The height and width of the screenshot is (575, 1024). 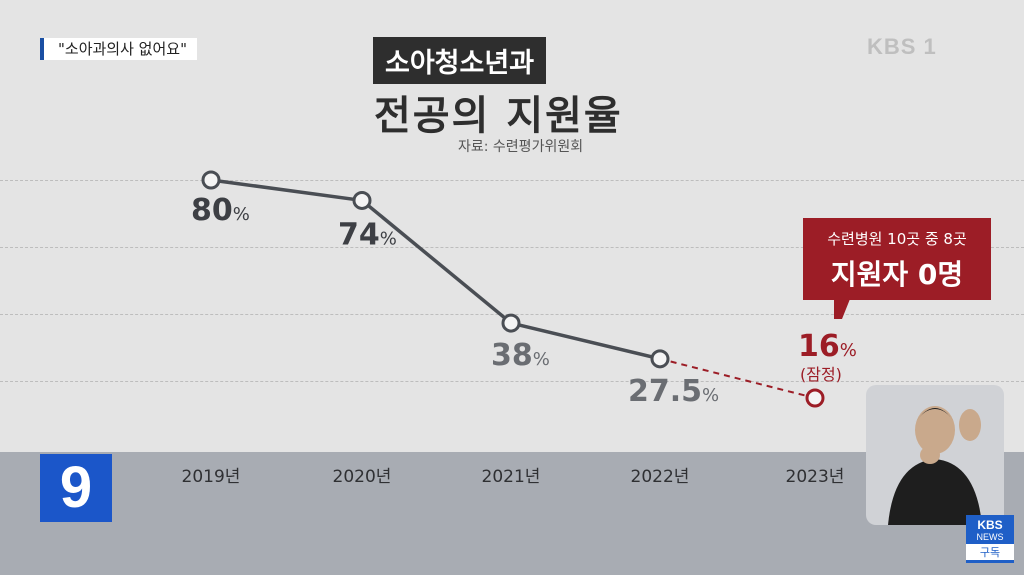 What do you see at coordinates (737, 378) in the screenshot?
I see `series-segment-provisional` at bounding box center [737, 378].